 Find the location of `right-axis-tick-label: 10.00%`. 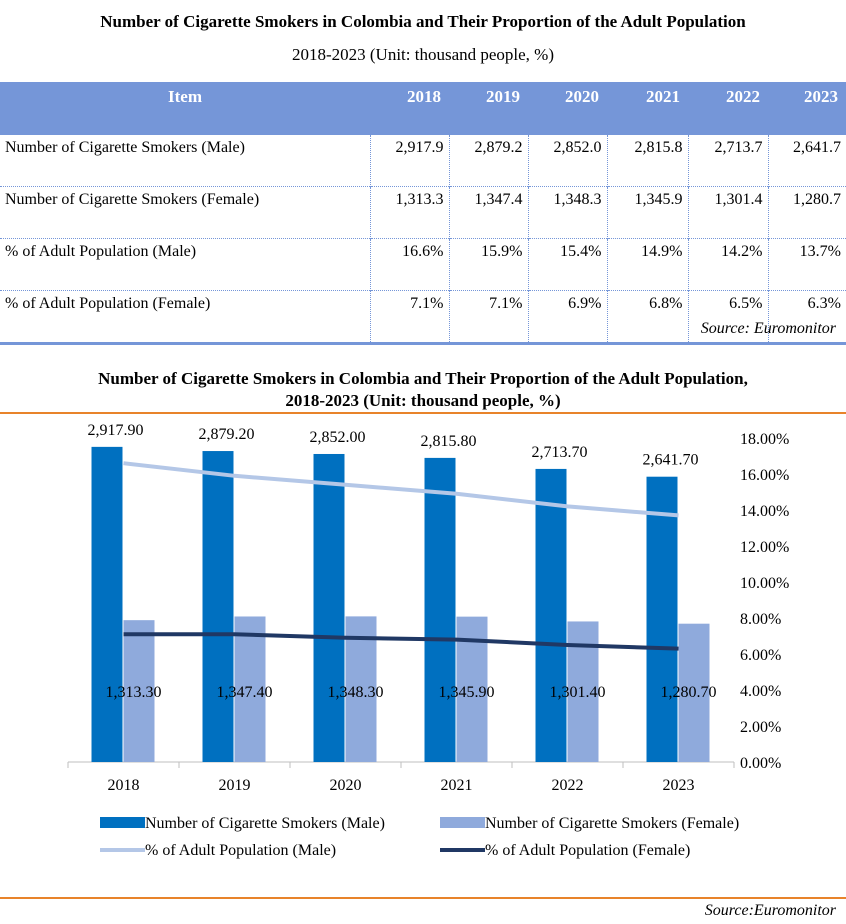

right-axis-tick-label: 10.00% is located at coordinates (764, 583).